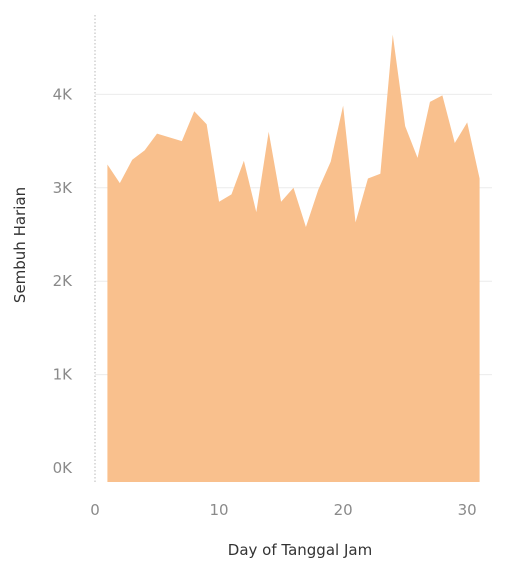 The height and width of the screenshot is (564, 511). What do you see at coordinates (63, 94) in the screenshot?
I see `y-tick-label: 4K` at bounding box center [63, 94].